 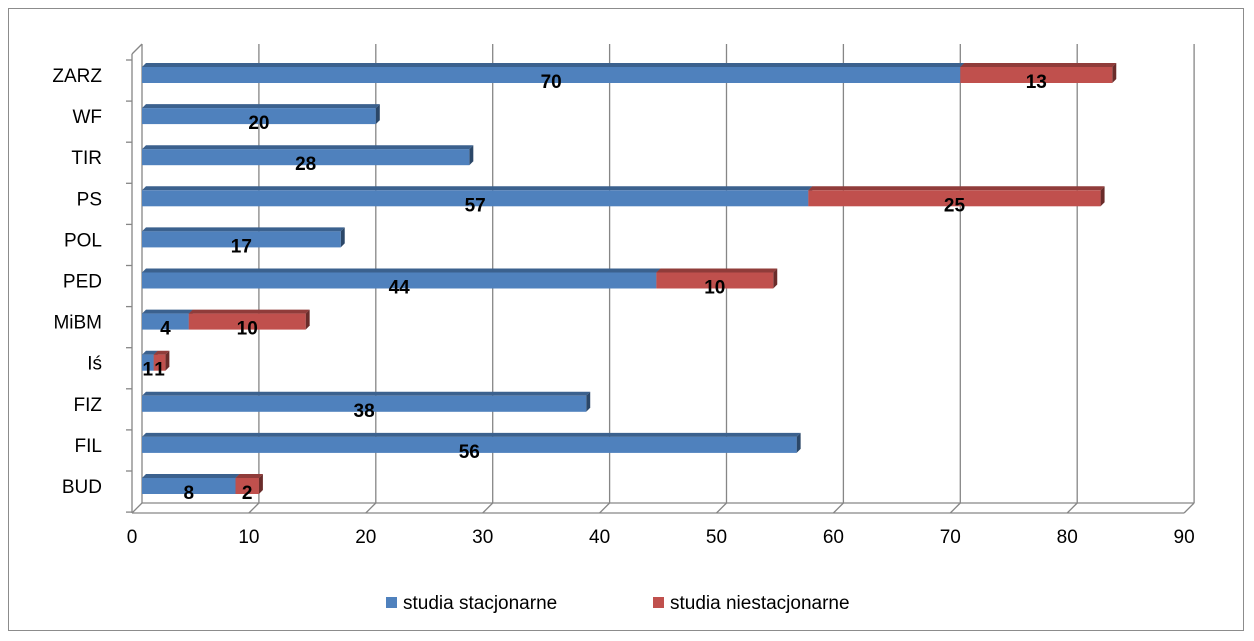 What do you see at coordinates (551, 82) in the screenshot?
I see `data-label: 70` at bounding box center [551, 82].